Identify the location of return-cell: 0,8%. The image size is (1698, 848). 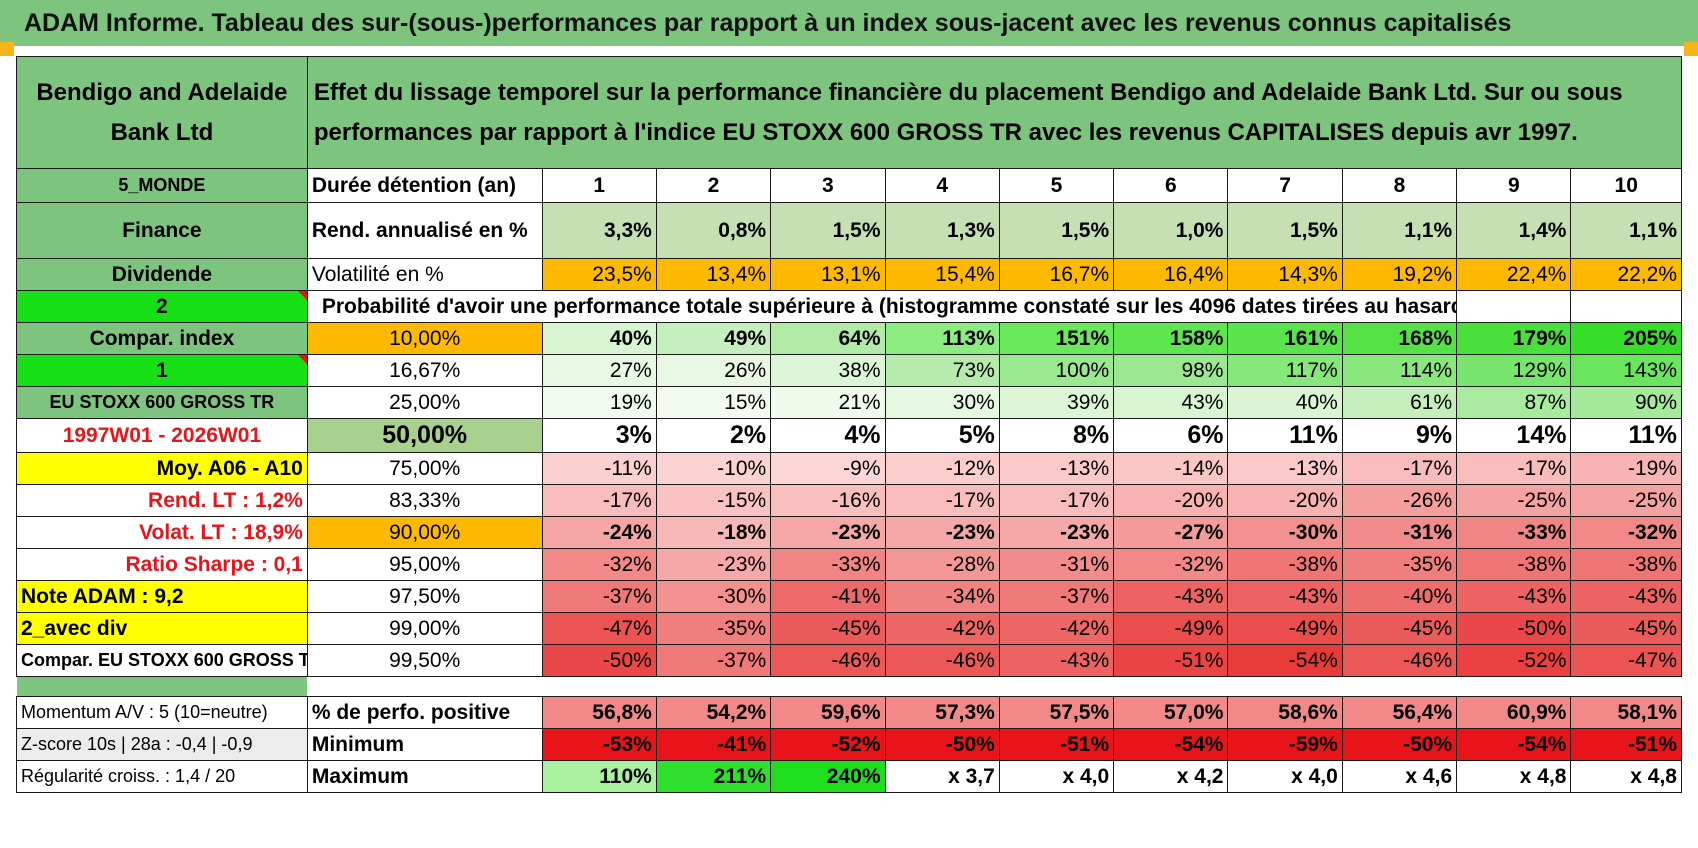
(713, 230).